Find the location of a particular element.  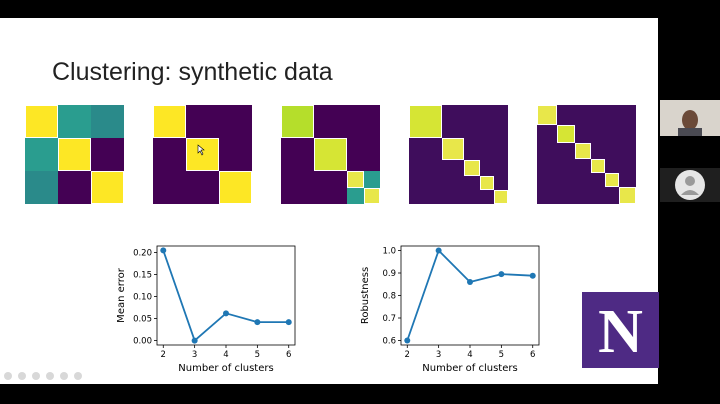

prev-slide-icon is located at coordinates (8, 376).